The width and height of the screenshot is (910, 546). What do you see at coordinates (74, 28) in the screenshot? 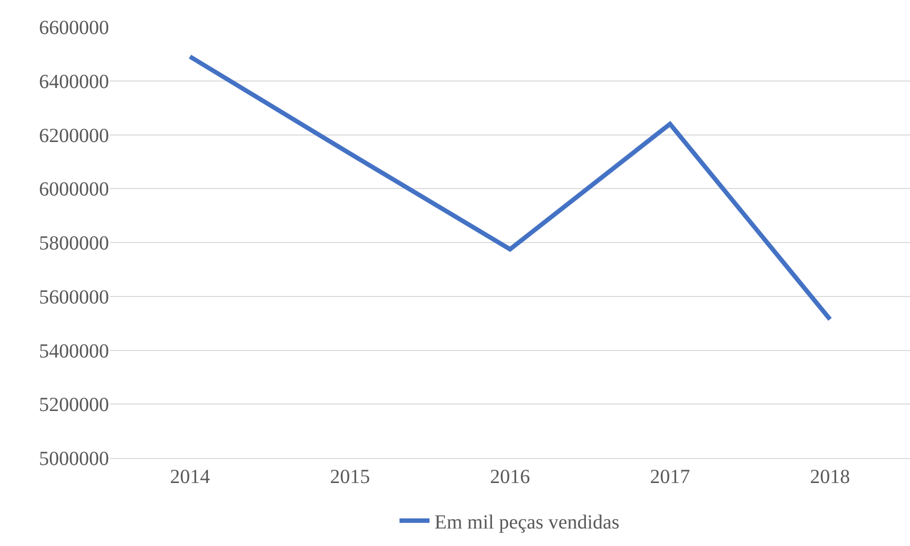
I see `y-tick-label: 6600000` at bounding box center [74, 28].